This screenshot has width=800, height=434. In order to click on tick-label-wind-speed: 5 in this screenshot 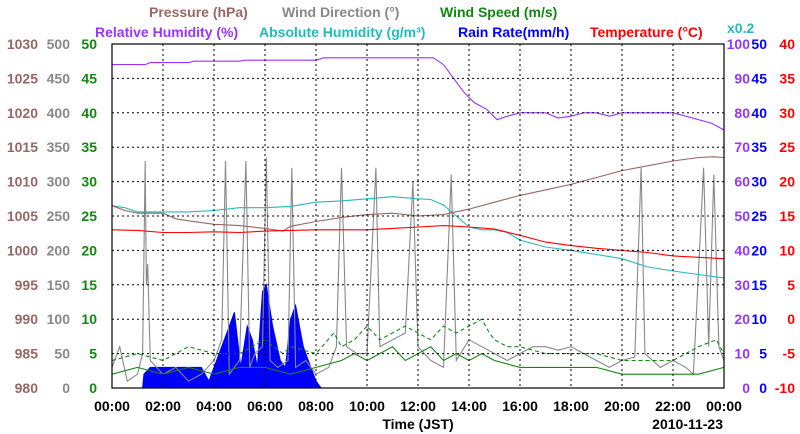, I will do `click(93, 354)`.